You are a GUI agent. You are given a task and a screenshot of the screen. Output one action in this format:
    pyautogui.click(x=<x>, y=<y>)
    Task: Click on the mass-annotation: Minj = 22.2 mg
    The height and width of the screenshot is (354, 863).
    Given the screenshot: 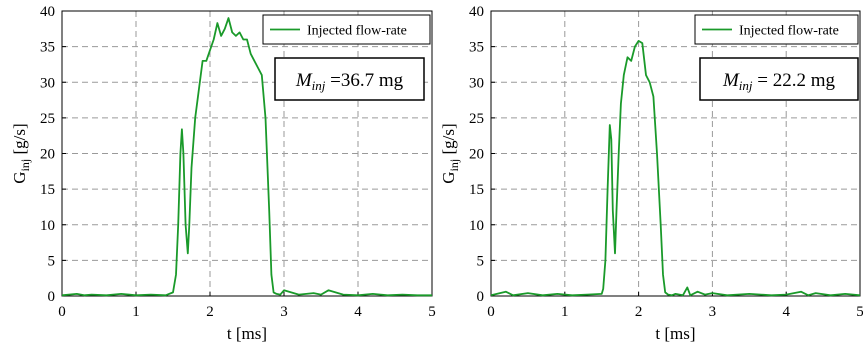 What is the action you would take?
    pyautogui.click(x=779, y=81)
    